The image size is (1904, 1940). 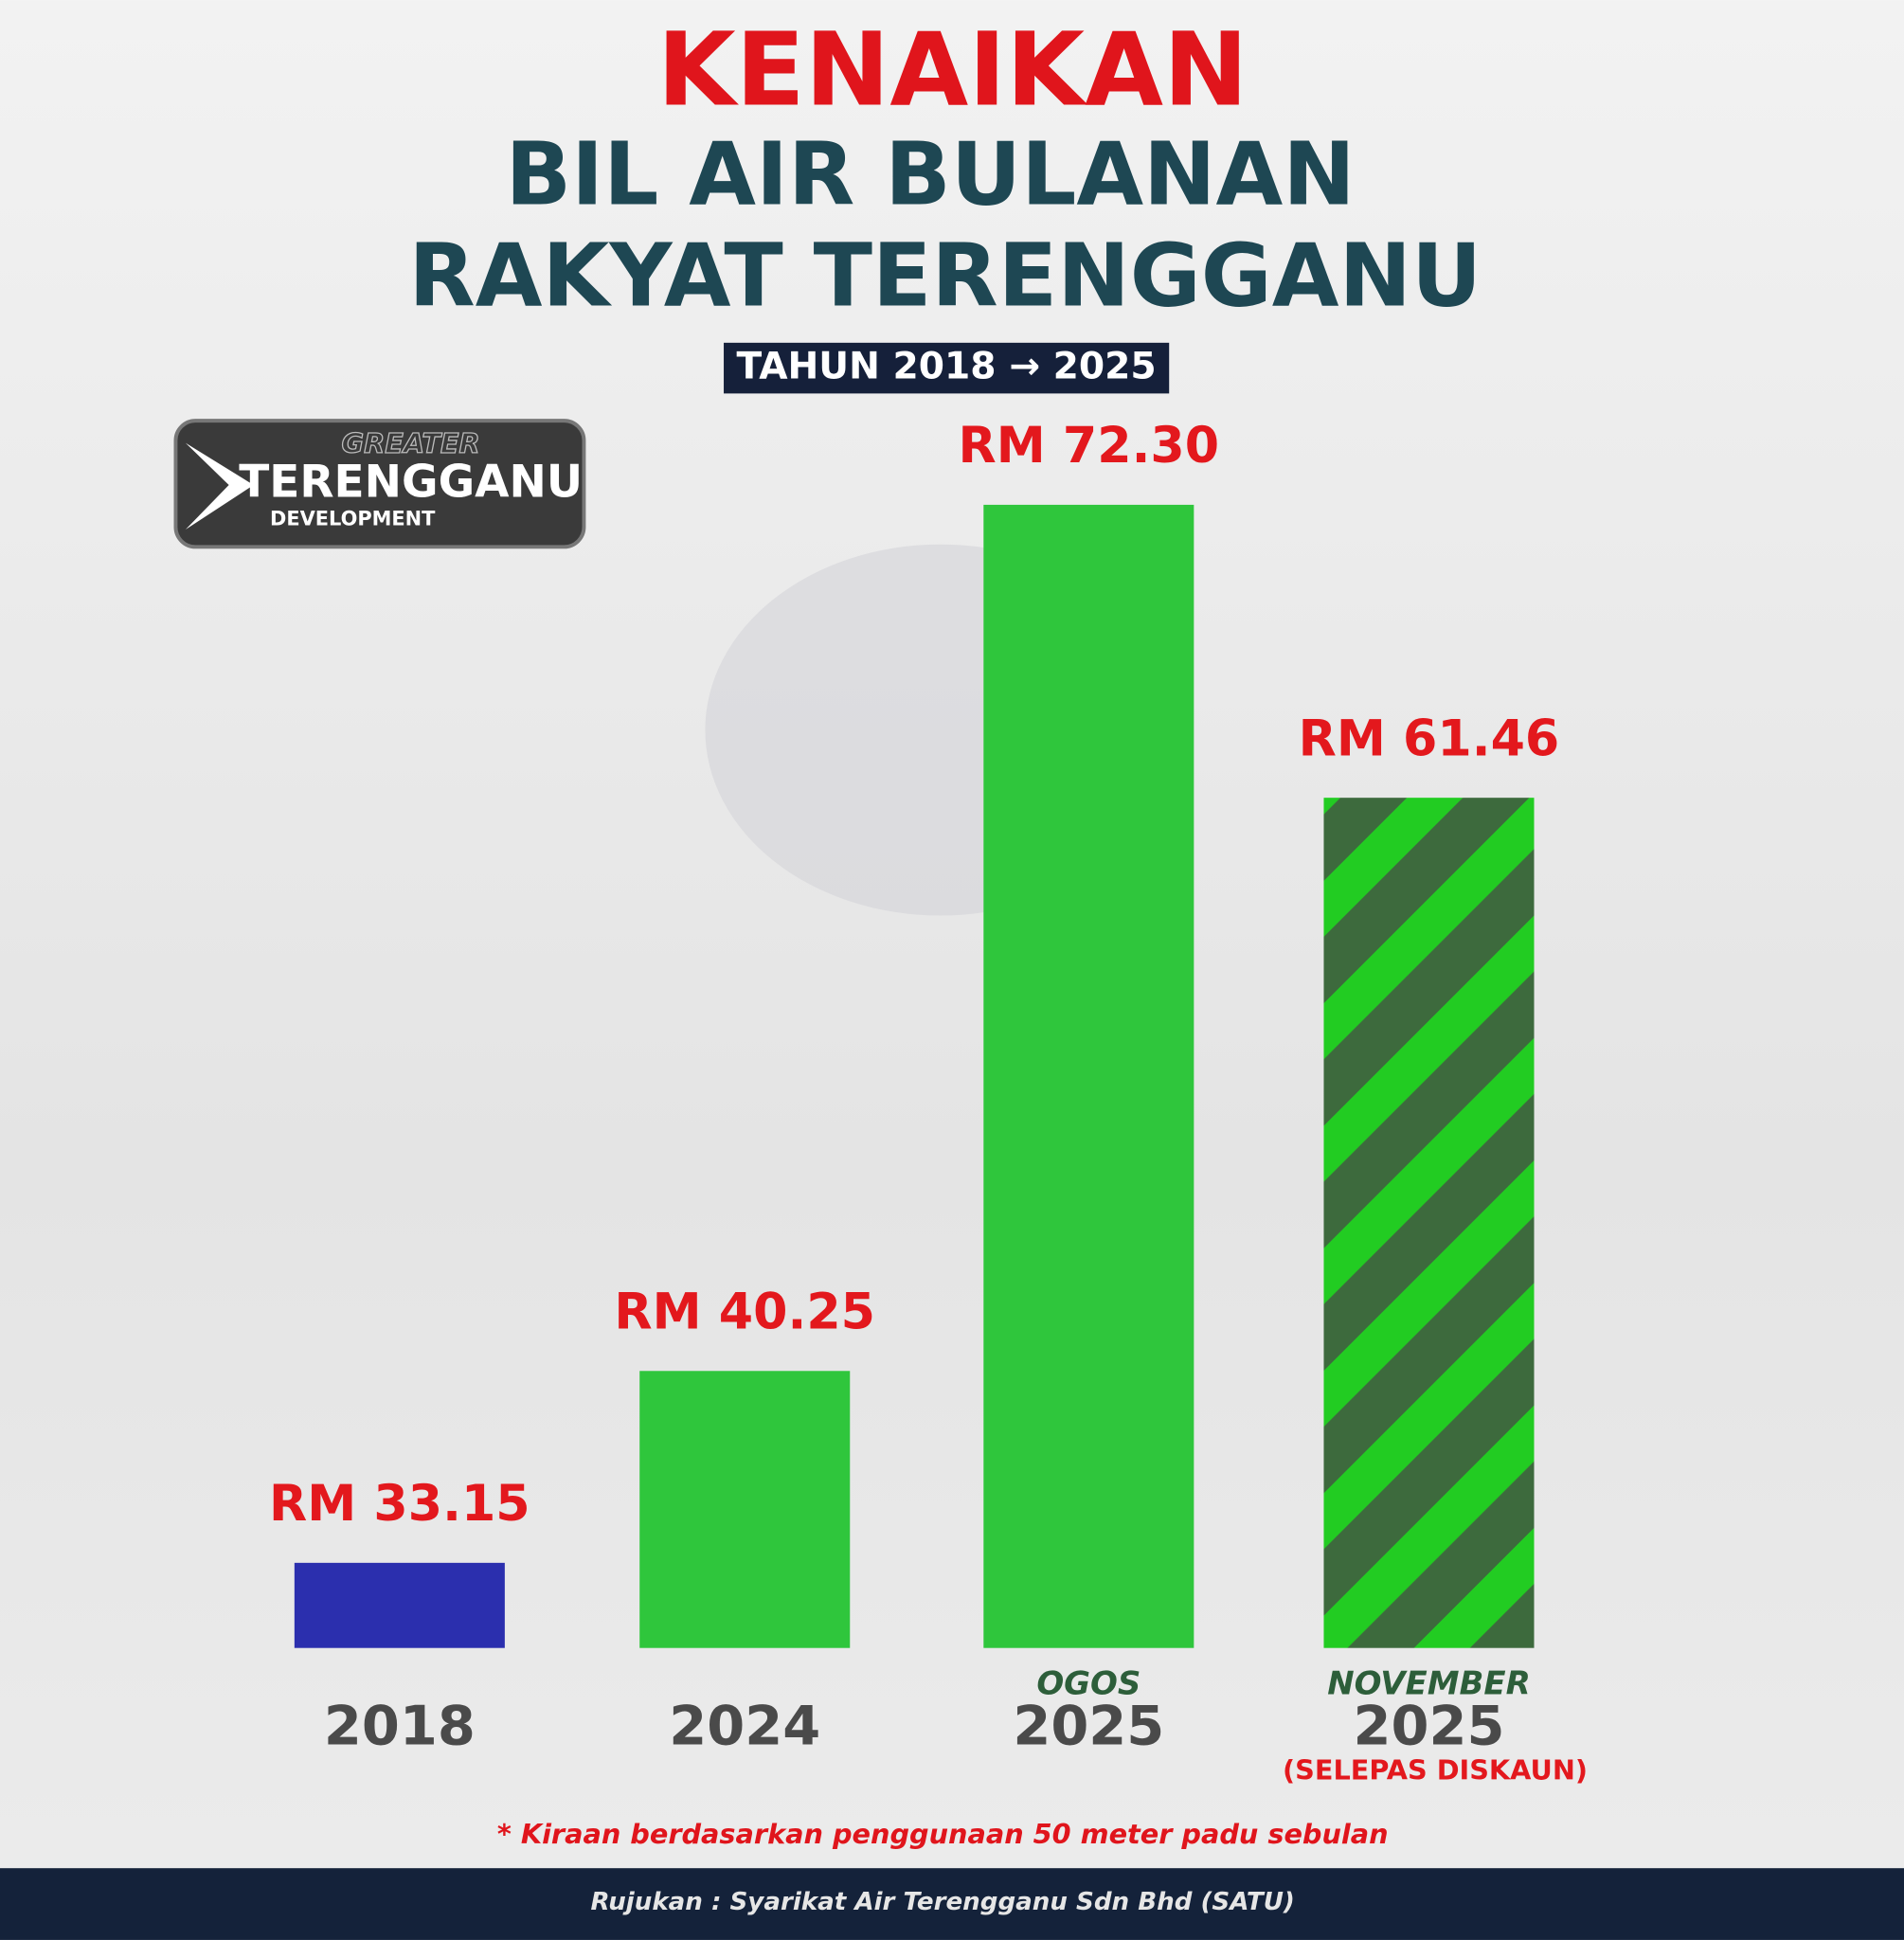 I want to click on badge, so click(x=947, y=368).